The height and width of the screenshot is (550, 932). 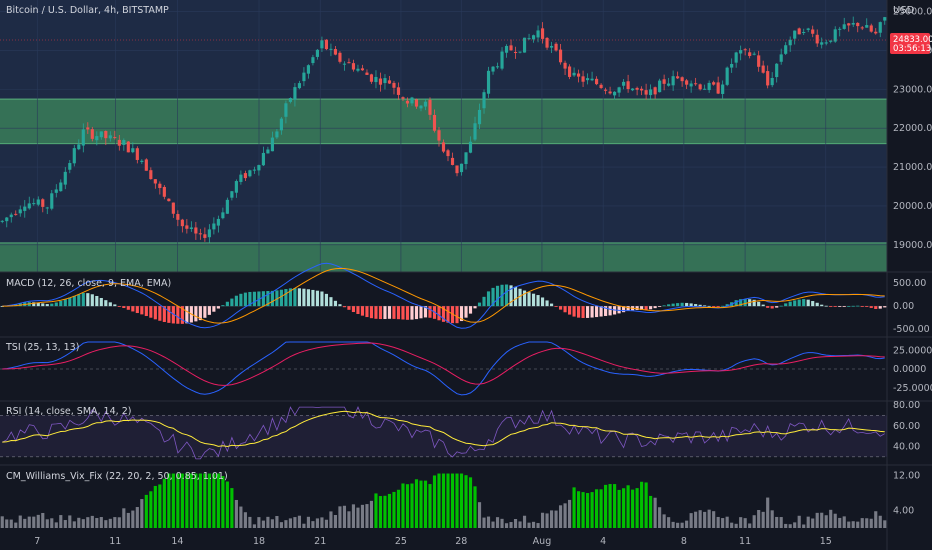 What do you see at coordinates (684, 541) in the screenshot?
I see `time-tick-label: 8` at bounding box center [684, 541].